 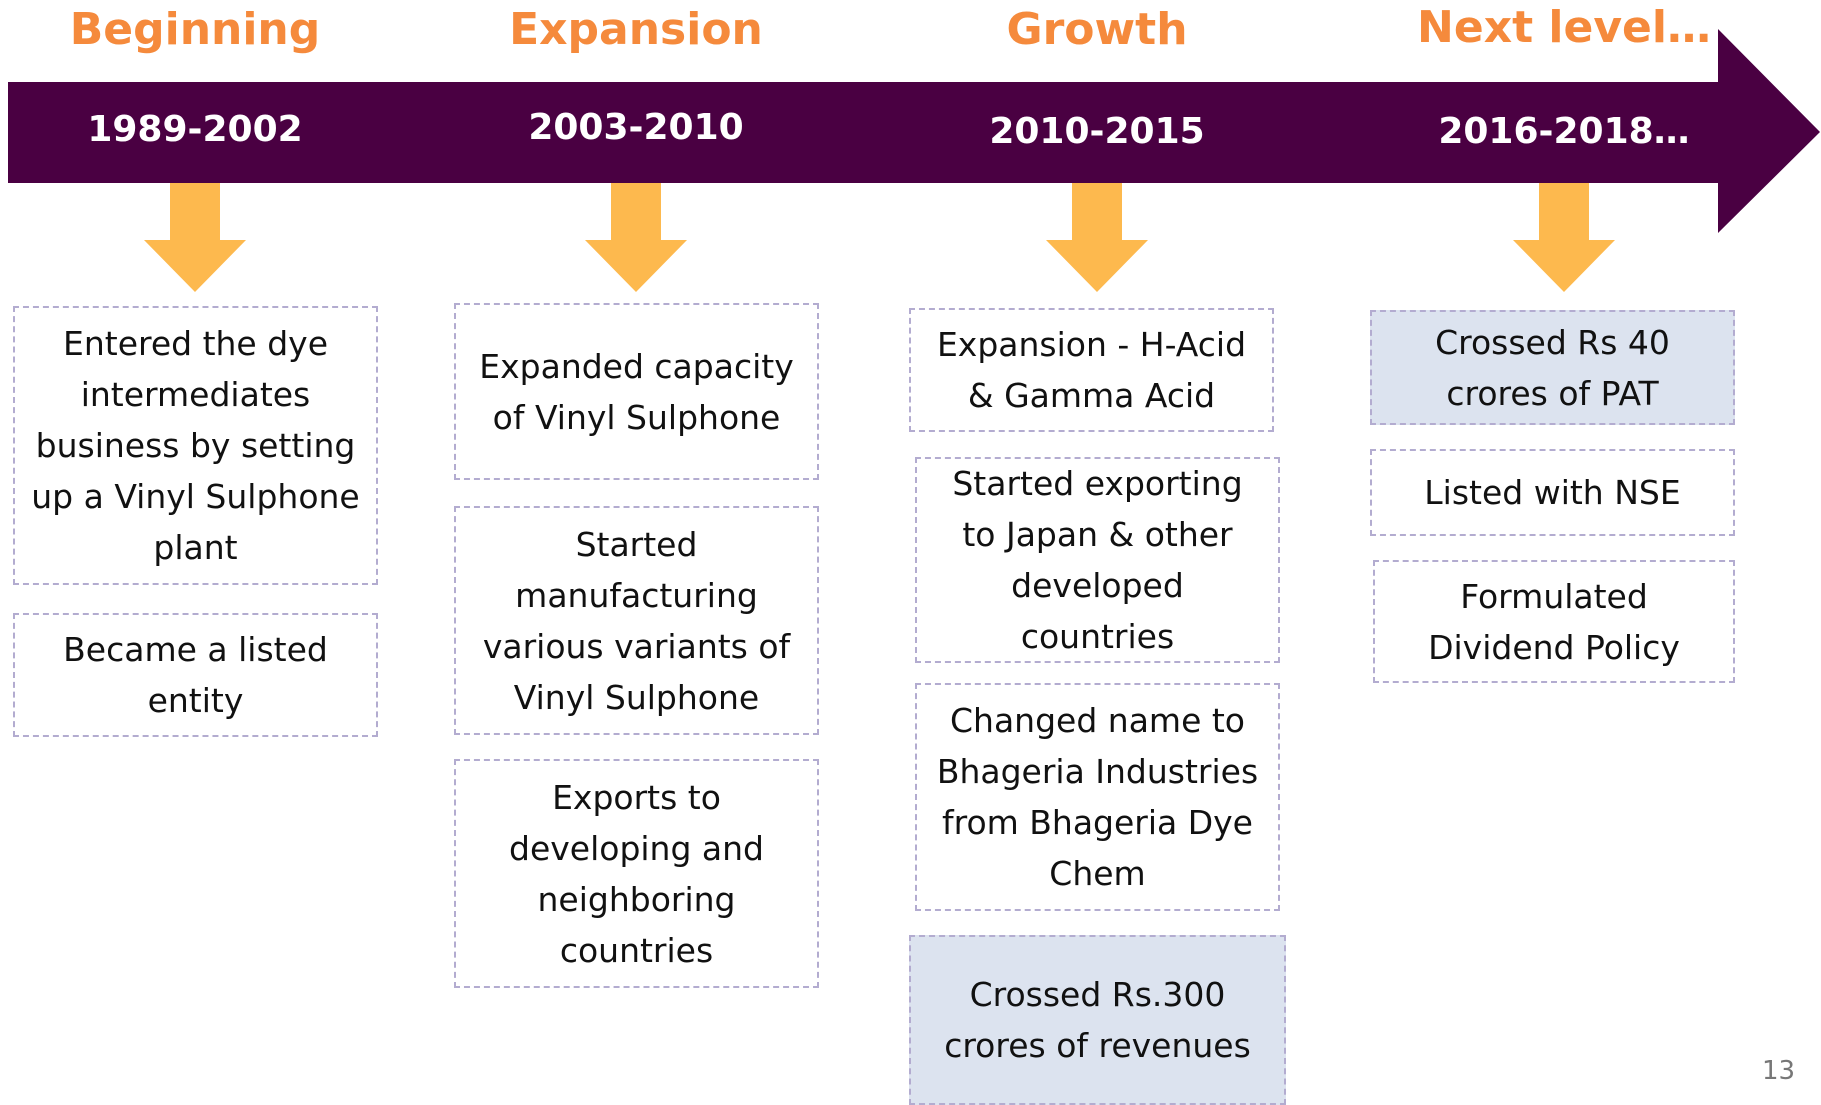 What do you see at coordinates (1097, 29) in the screenshot?
I see `phase-title: Growth` at bounding box center [1097, 29].